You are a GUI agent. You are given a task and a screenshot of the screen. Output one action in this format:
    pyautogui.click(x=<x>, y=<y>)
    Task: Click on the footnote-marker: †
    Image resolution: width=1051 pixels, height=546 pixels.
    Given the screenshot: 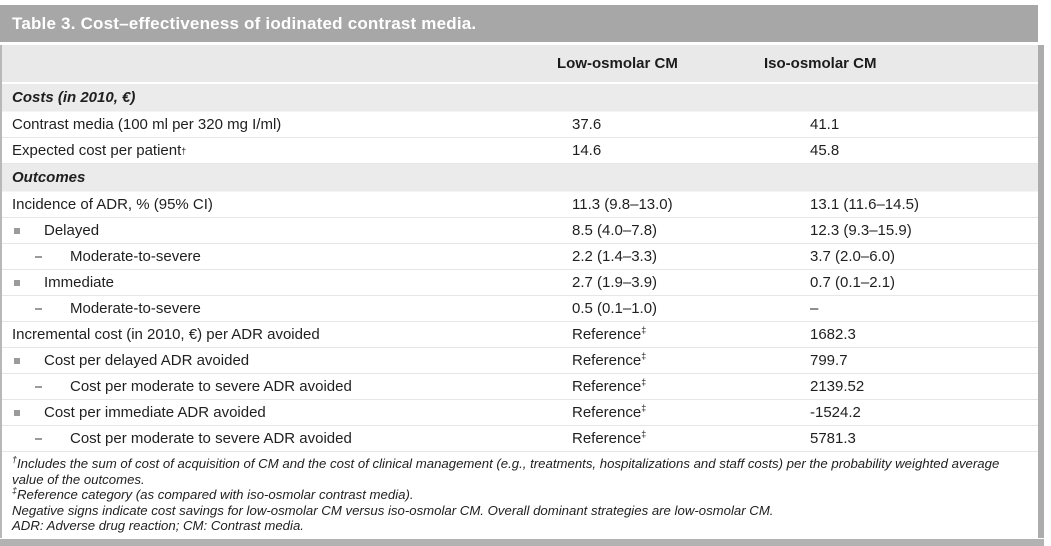 What is the action you would take?
    pyautogui.click(x=15, y=459)
    